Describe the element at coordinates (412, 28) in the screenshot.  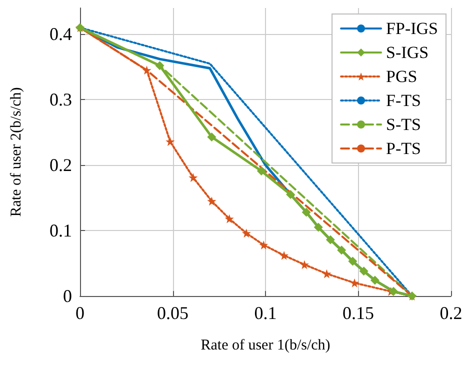
I see `legend-label: FP-IGS` at that location.